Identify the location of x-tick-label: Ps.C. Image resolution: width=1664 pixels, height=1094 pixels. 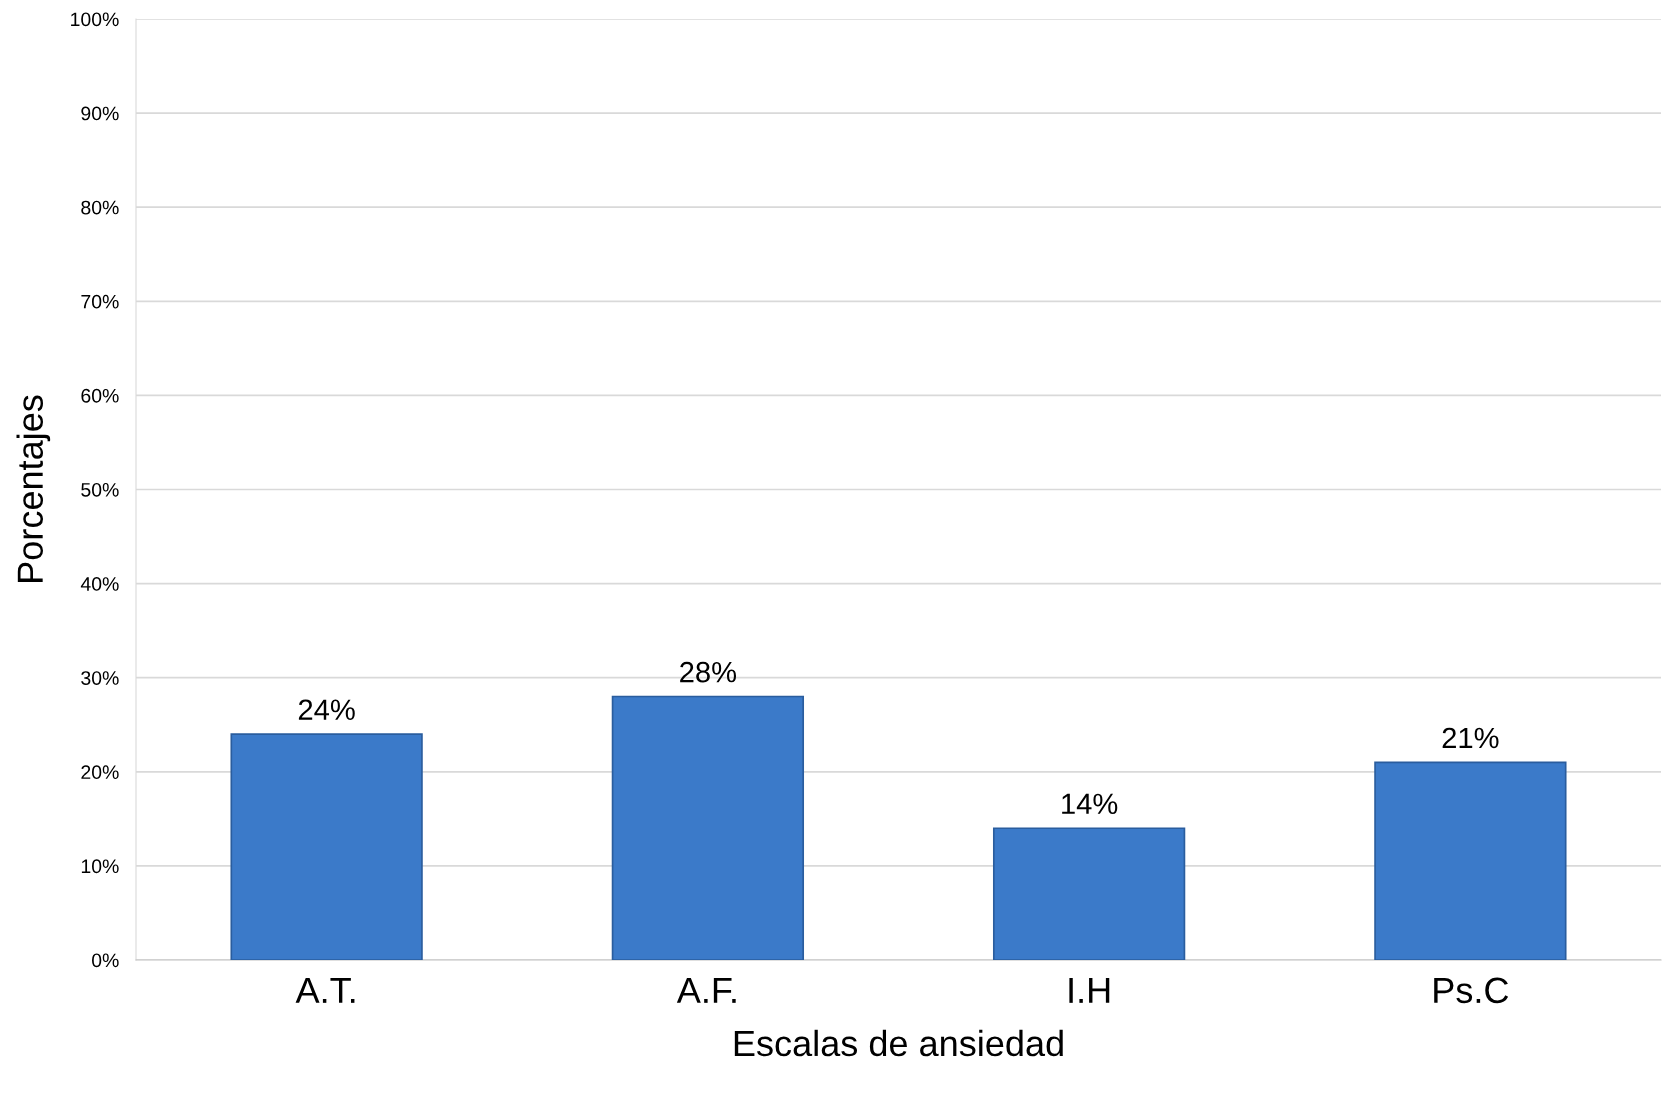
(1471, 990).